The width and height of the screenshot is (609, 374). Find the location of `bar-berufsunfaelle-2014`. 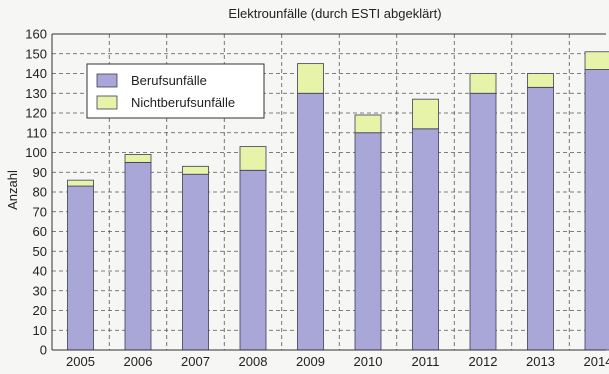

bar-berufsunfaelle-2014 is located at coordinates (596, 210).